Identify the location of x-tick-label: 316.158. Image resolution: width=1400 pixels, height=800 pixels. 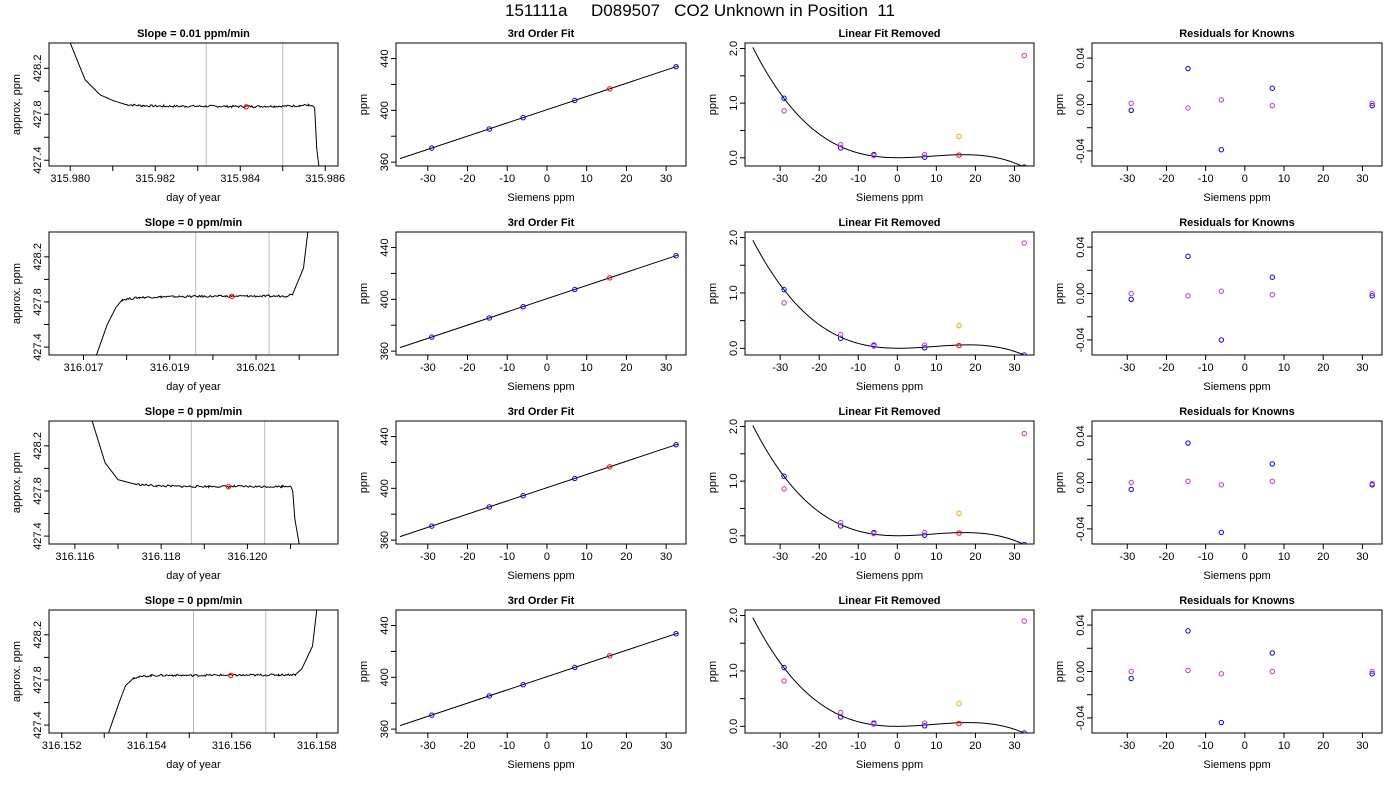
(317, 746).